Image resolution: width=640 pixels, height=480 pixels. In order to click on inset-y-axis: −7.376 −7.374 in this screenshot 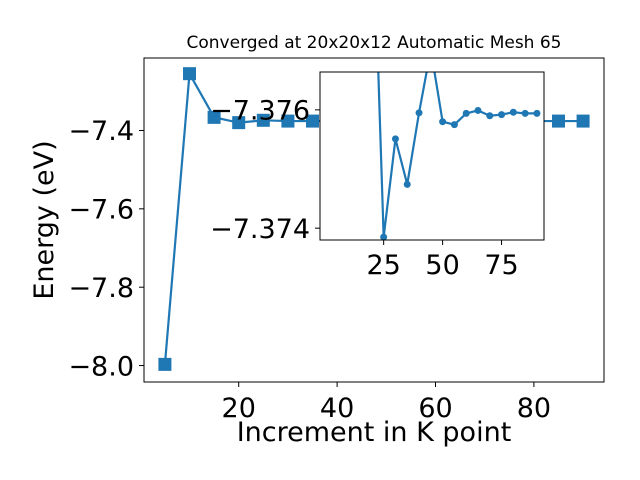, I will do `click(265, 170)`.